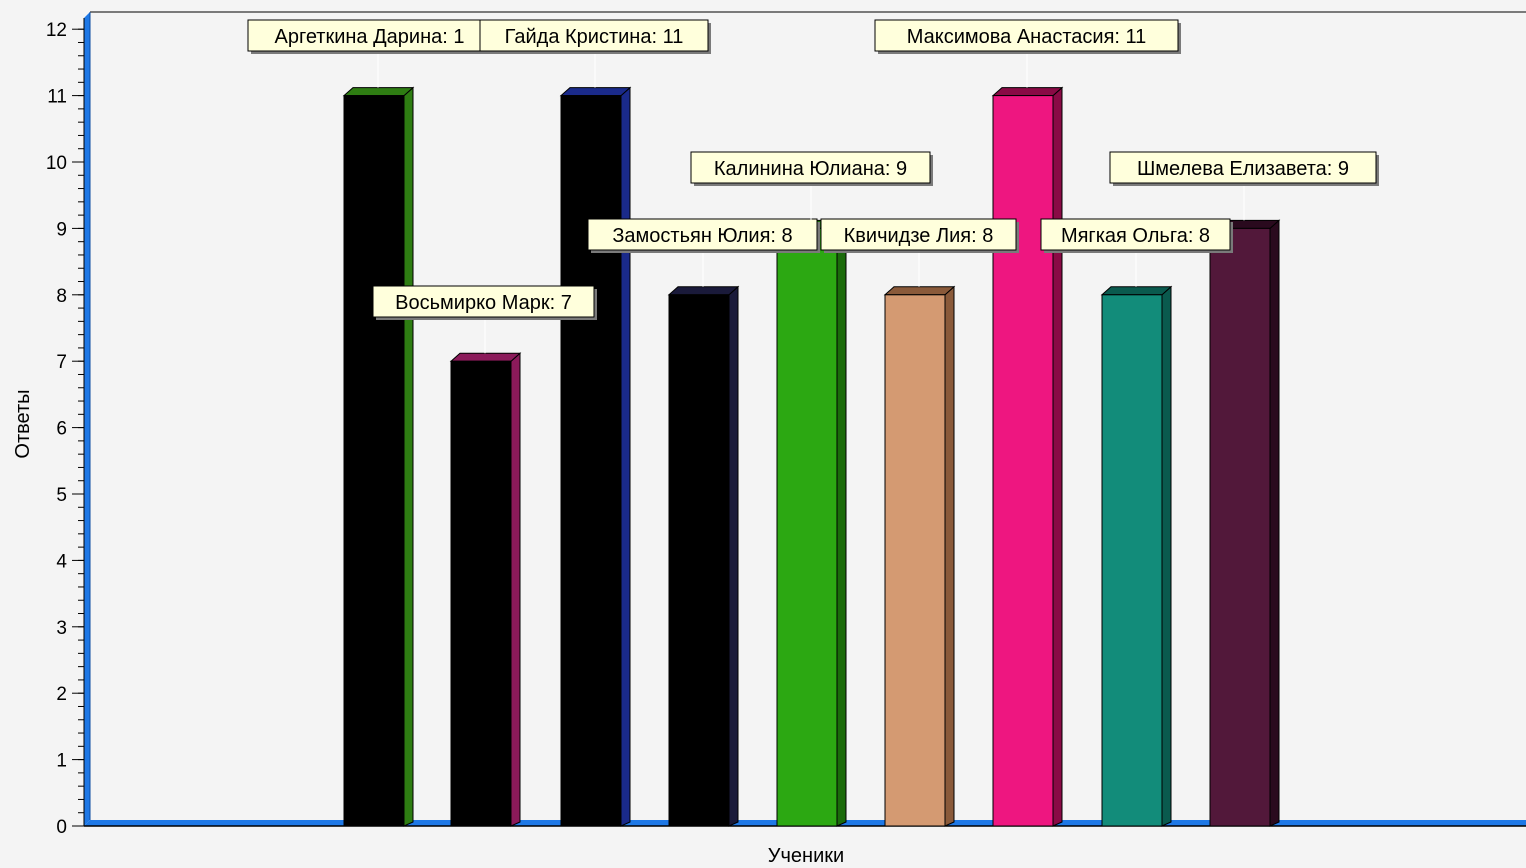  I want to click on data-label-text: Калинина Юлиана: 9, so click(810, 169).